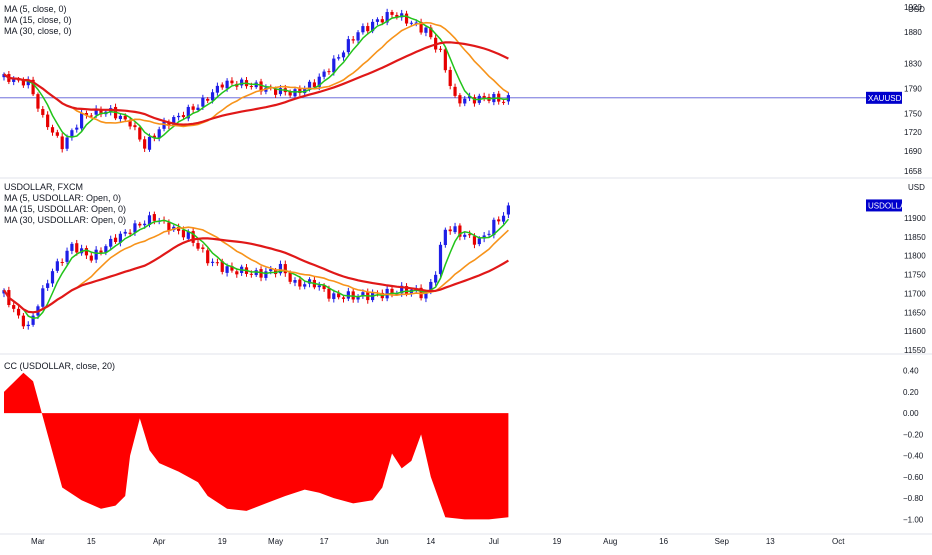  I want to click on cc-ytick-label: 0.40, so click(911, 371).